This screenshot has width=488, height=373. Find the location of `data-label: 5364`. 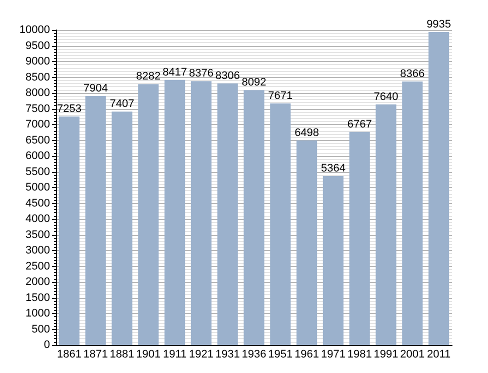

data-label: 5364 is located at coordinates (333, 168).